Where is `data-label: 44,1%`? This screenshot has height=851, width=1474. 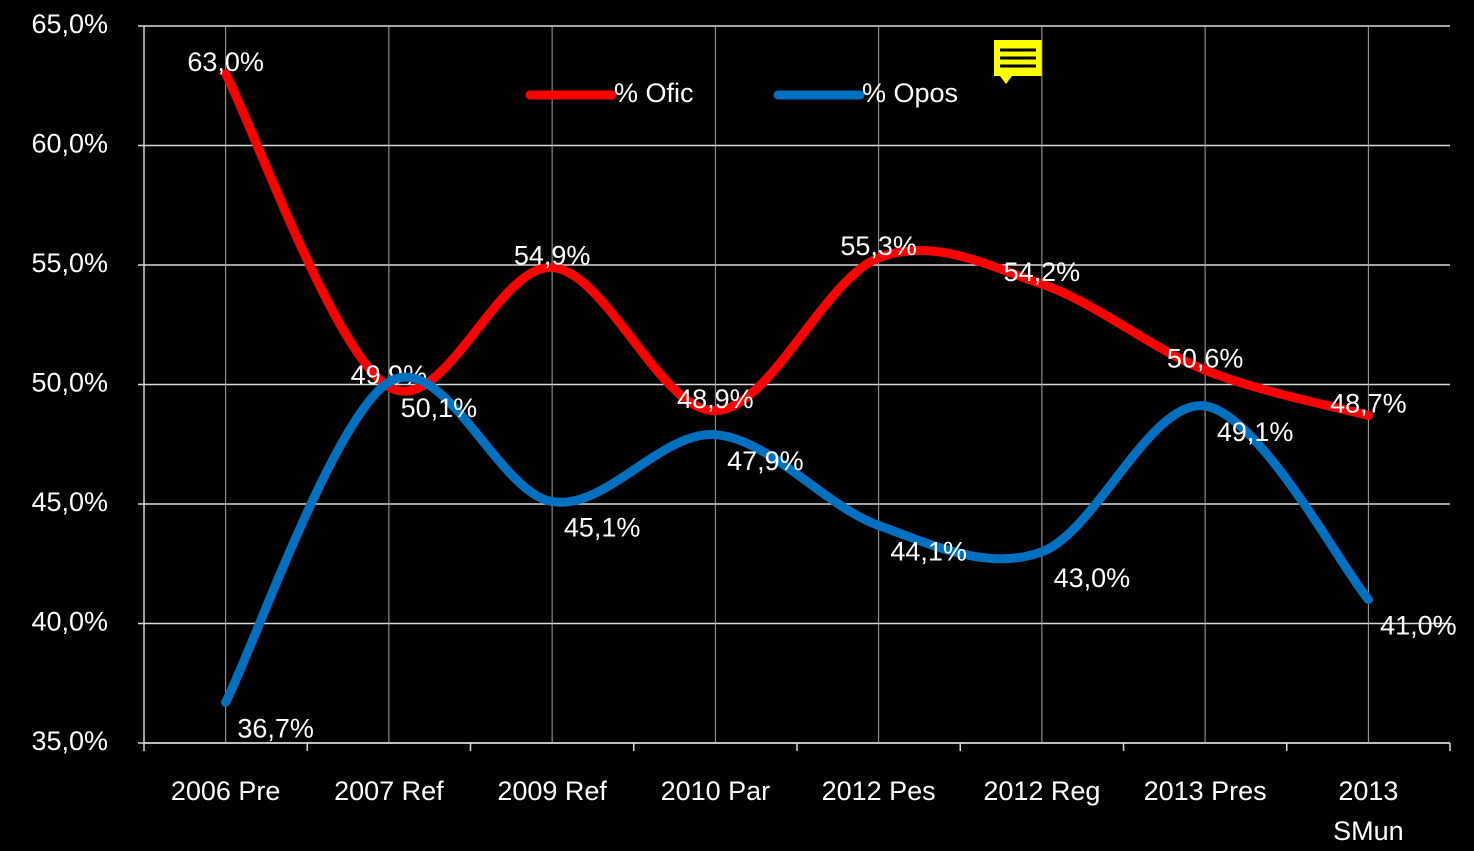
data-label: 44,1% is located at coordinates (928, 552).